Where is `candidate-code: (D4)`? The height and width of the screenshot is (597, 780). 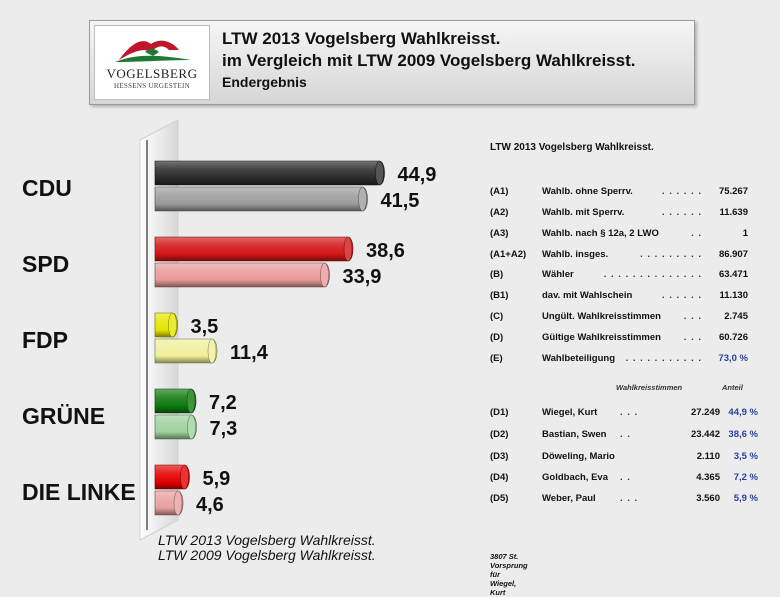
candidate-code: (D4) is located at coordinates (499, 477).